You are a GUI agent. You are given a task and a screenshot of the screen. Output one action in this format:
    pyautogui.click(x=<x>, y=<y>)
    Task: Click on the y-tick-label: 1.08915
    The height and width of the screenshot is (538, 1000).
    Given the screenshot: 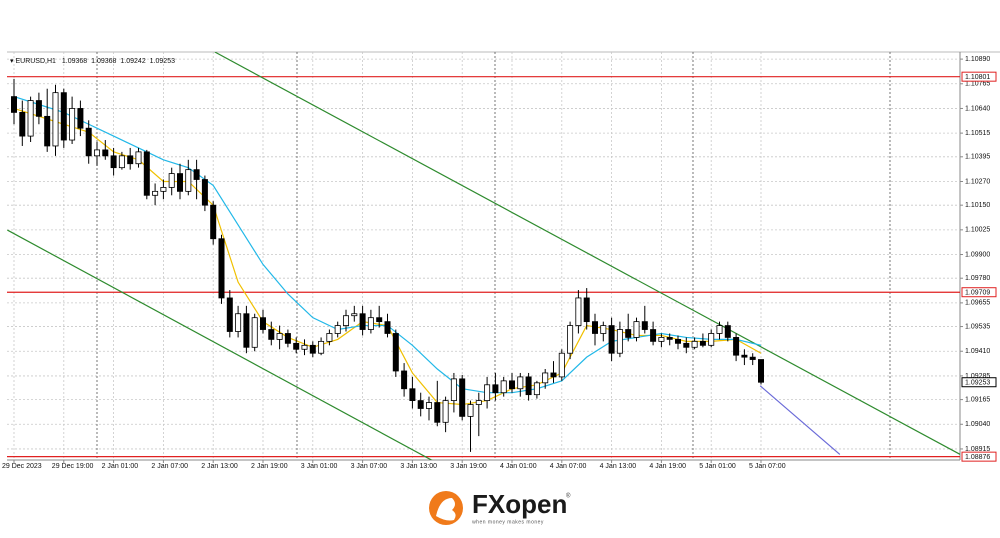 What is the action you would take?
    pyautogui.click(x=977, y=449)
    